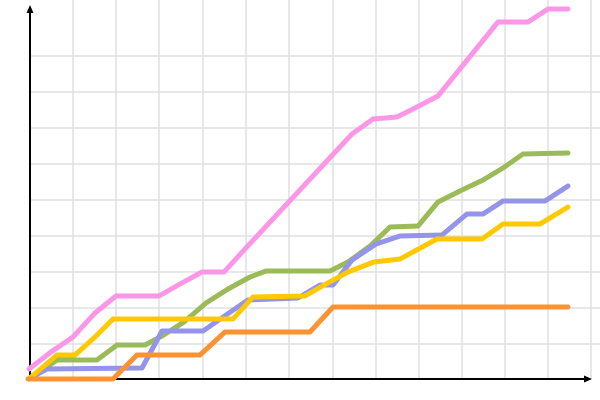  What do you see at coordinates (30, 9) in the screenshot?
I see `y-axis-arrow-icon` at bounding box center [30, 9].